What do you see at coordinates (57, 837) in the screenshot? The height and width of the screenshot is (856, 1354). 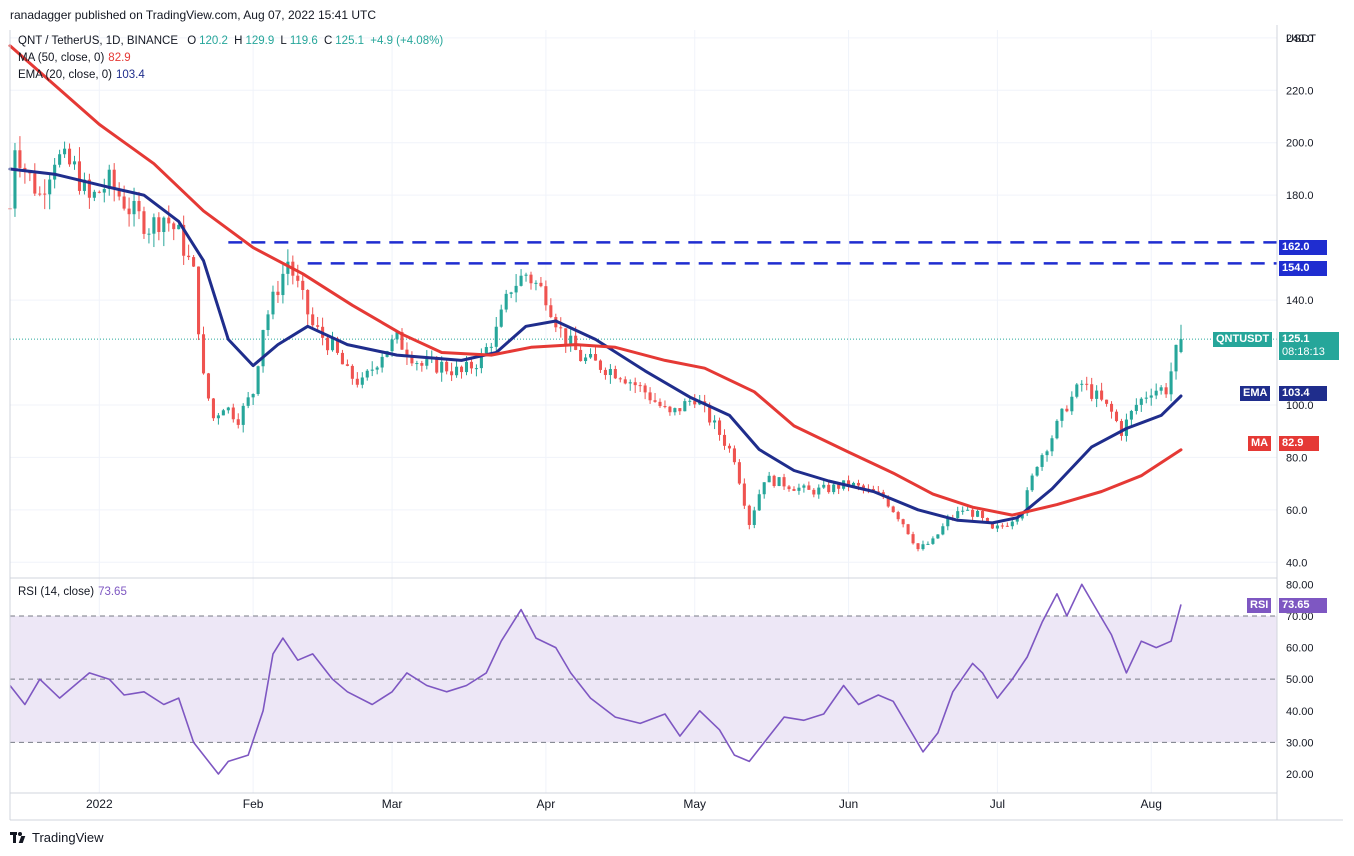 I see `tradingview-logo: TradingView` at bounding box center [57, 837].